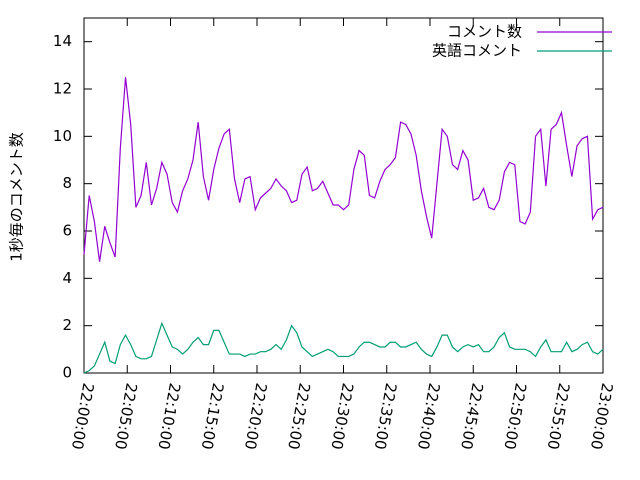 The image size is (640, 480). I want to click on y-tick-label: 10, so click(62, 136).